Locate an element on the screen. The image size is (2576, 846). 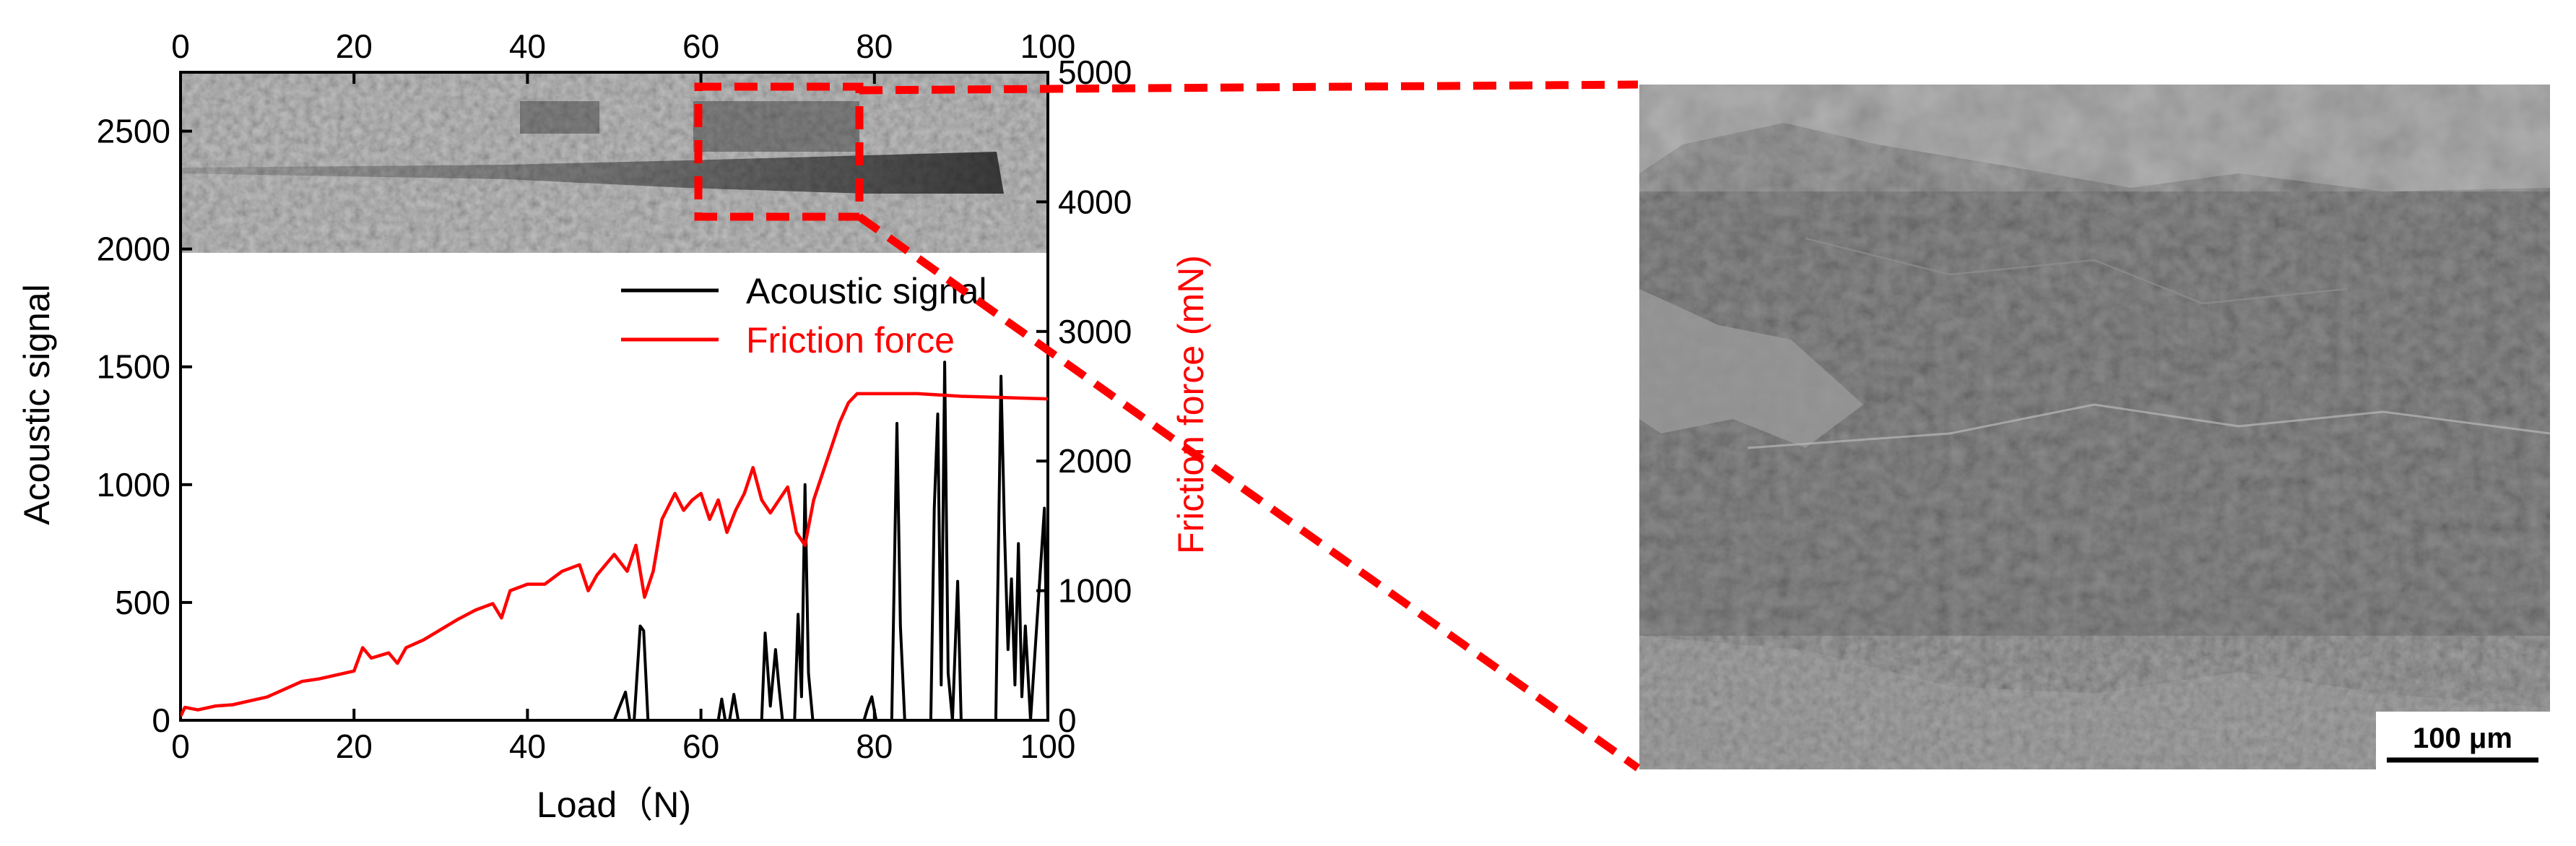
friction-force-line is located at coordinates (614, 554).